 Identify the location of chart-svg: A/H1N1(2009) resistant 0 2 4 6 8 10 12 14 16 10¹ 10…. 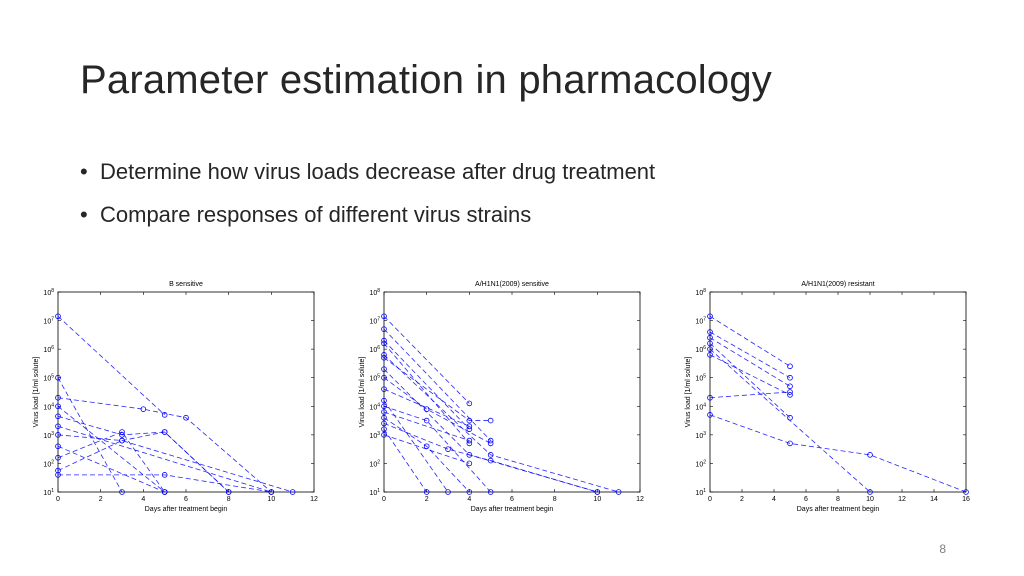
(827, 397).